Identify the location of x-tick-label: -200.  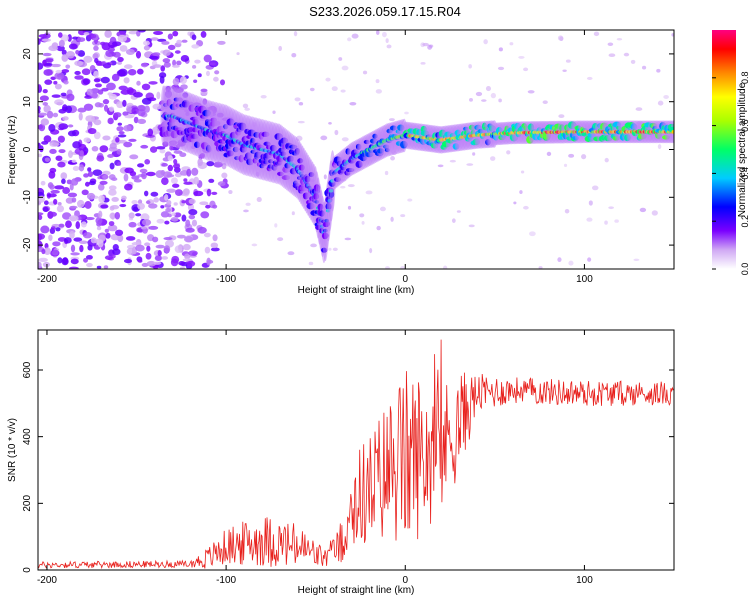
(47, 580).